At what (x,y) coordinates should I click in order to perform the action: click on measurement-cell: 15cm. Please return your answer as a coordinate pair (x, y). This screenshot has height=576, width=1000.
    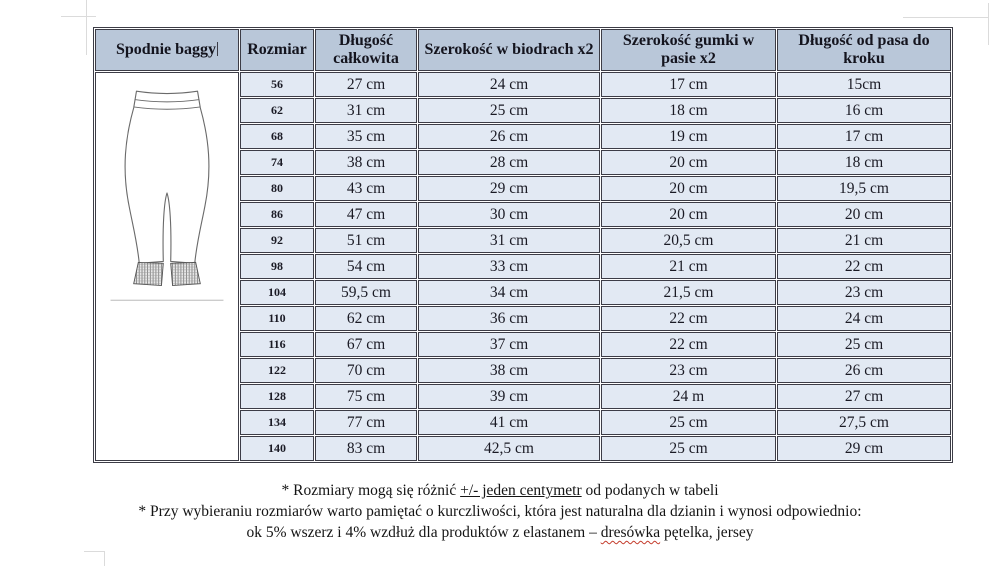
    Looking at the image, I should click on (864, 84).